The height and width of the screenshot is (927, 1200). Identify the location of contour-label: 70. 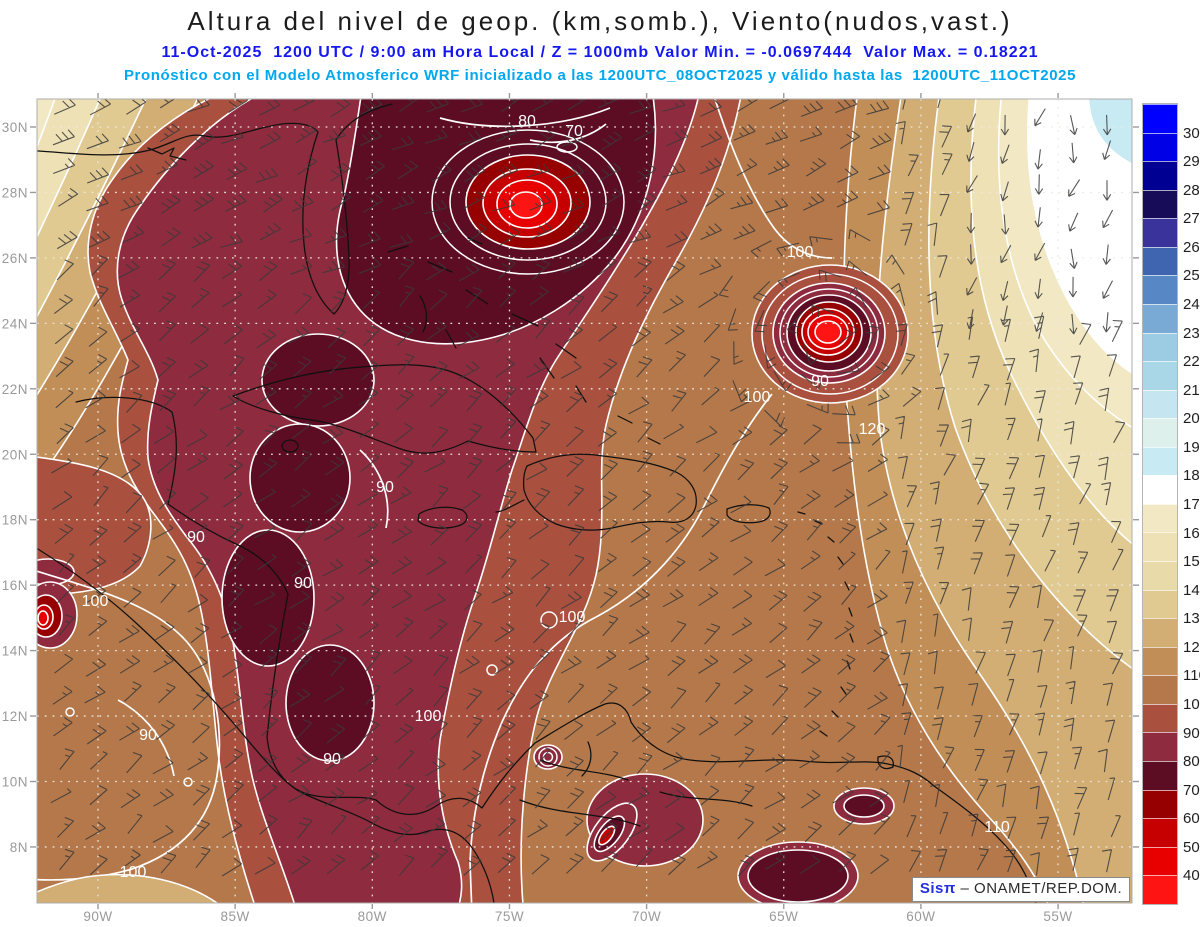
(574, 131).